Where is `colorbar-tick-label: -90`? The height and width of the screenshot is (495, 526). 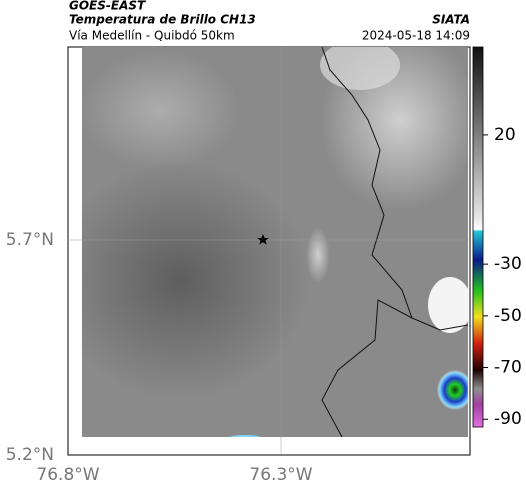 colorbar-tick-label: -90 is located at coordinates (508, 419).